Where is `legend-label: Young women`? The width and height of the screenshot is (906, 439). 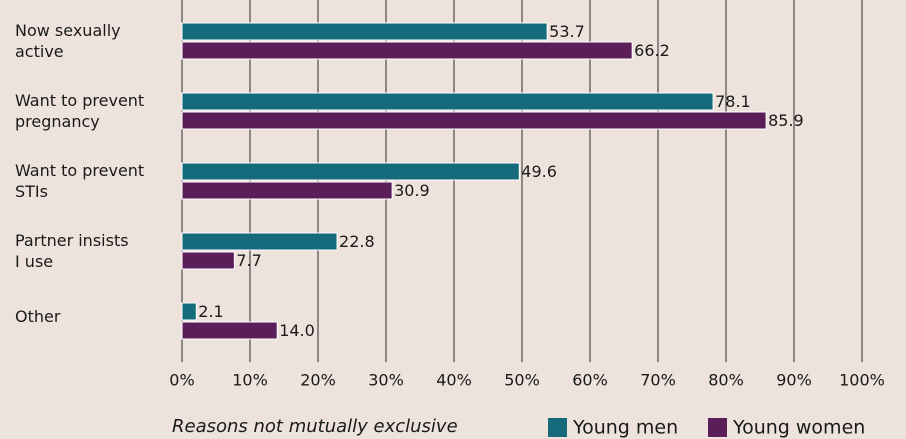 legend-label: Young women is located at coordinates (798, 428).